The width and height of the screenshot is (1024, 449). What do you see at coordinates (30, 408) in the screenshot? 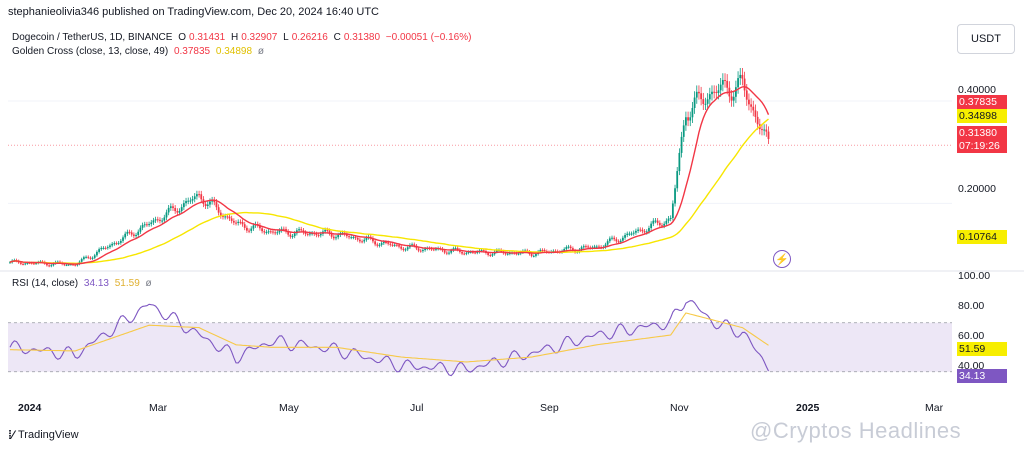
I see `x-tick-2024: 2024` at bounding box center [30, 408].